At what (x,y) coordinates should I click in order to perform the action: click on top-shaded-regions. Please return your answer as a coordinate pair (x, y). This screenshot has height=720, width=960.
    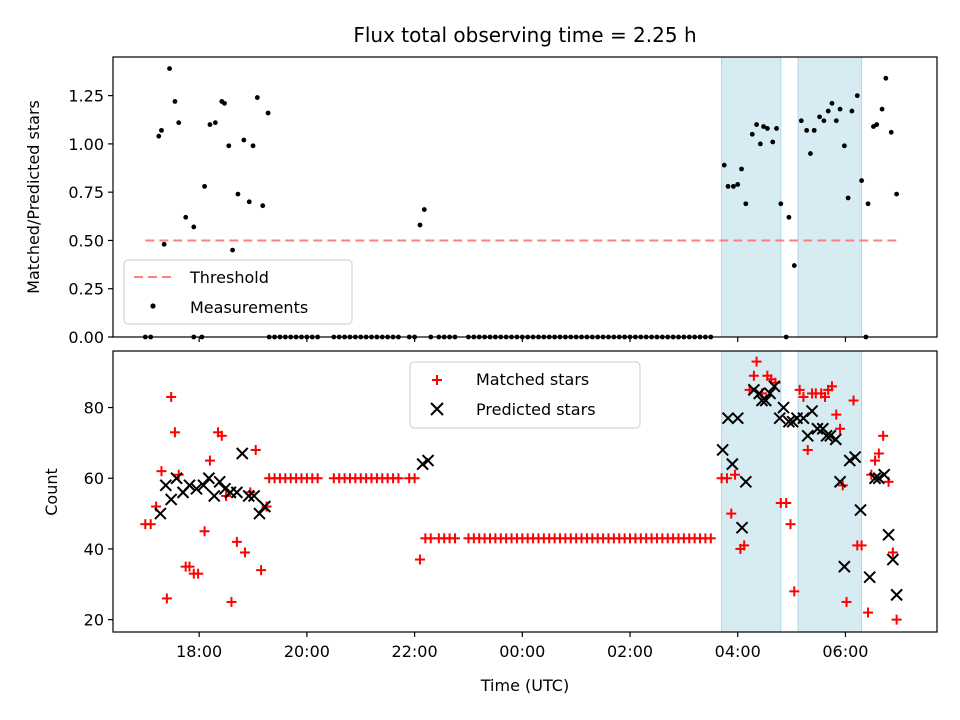
    Looking at the image, I should click on (792, 197).